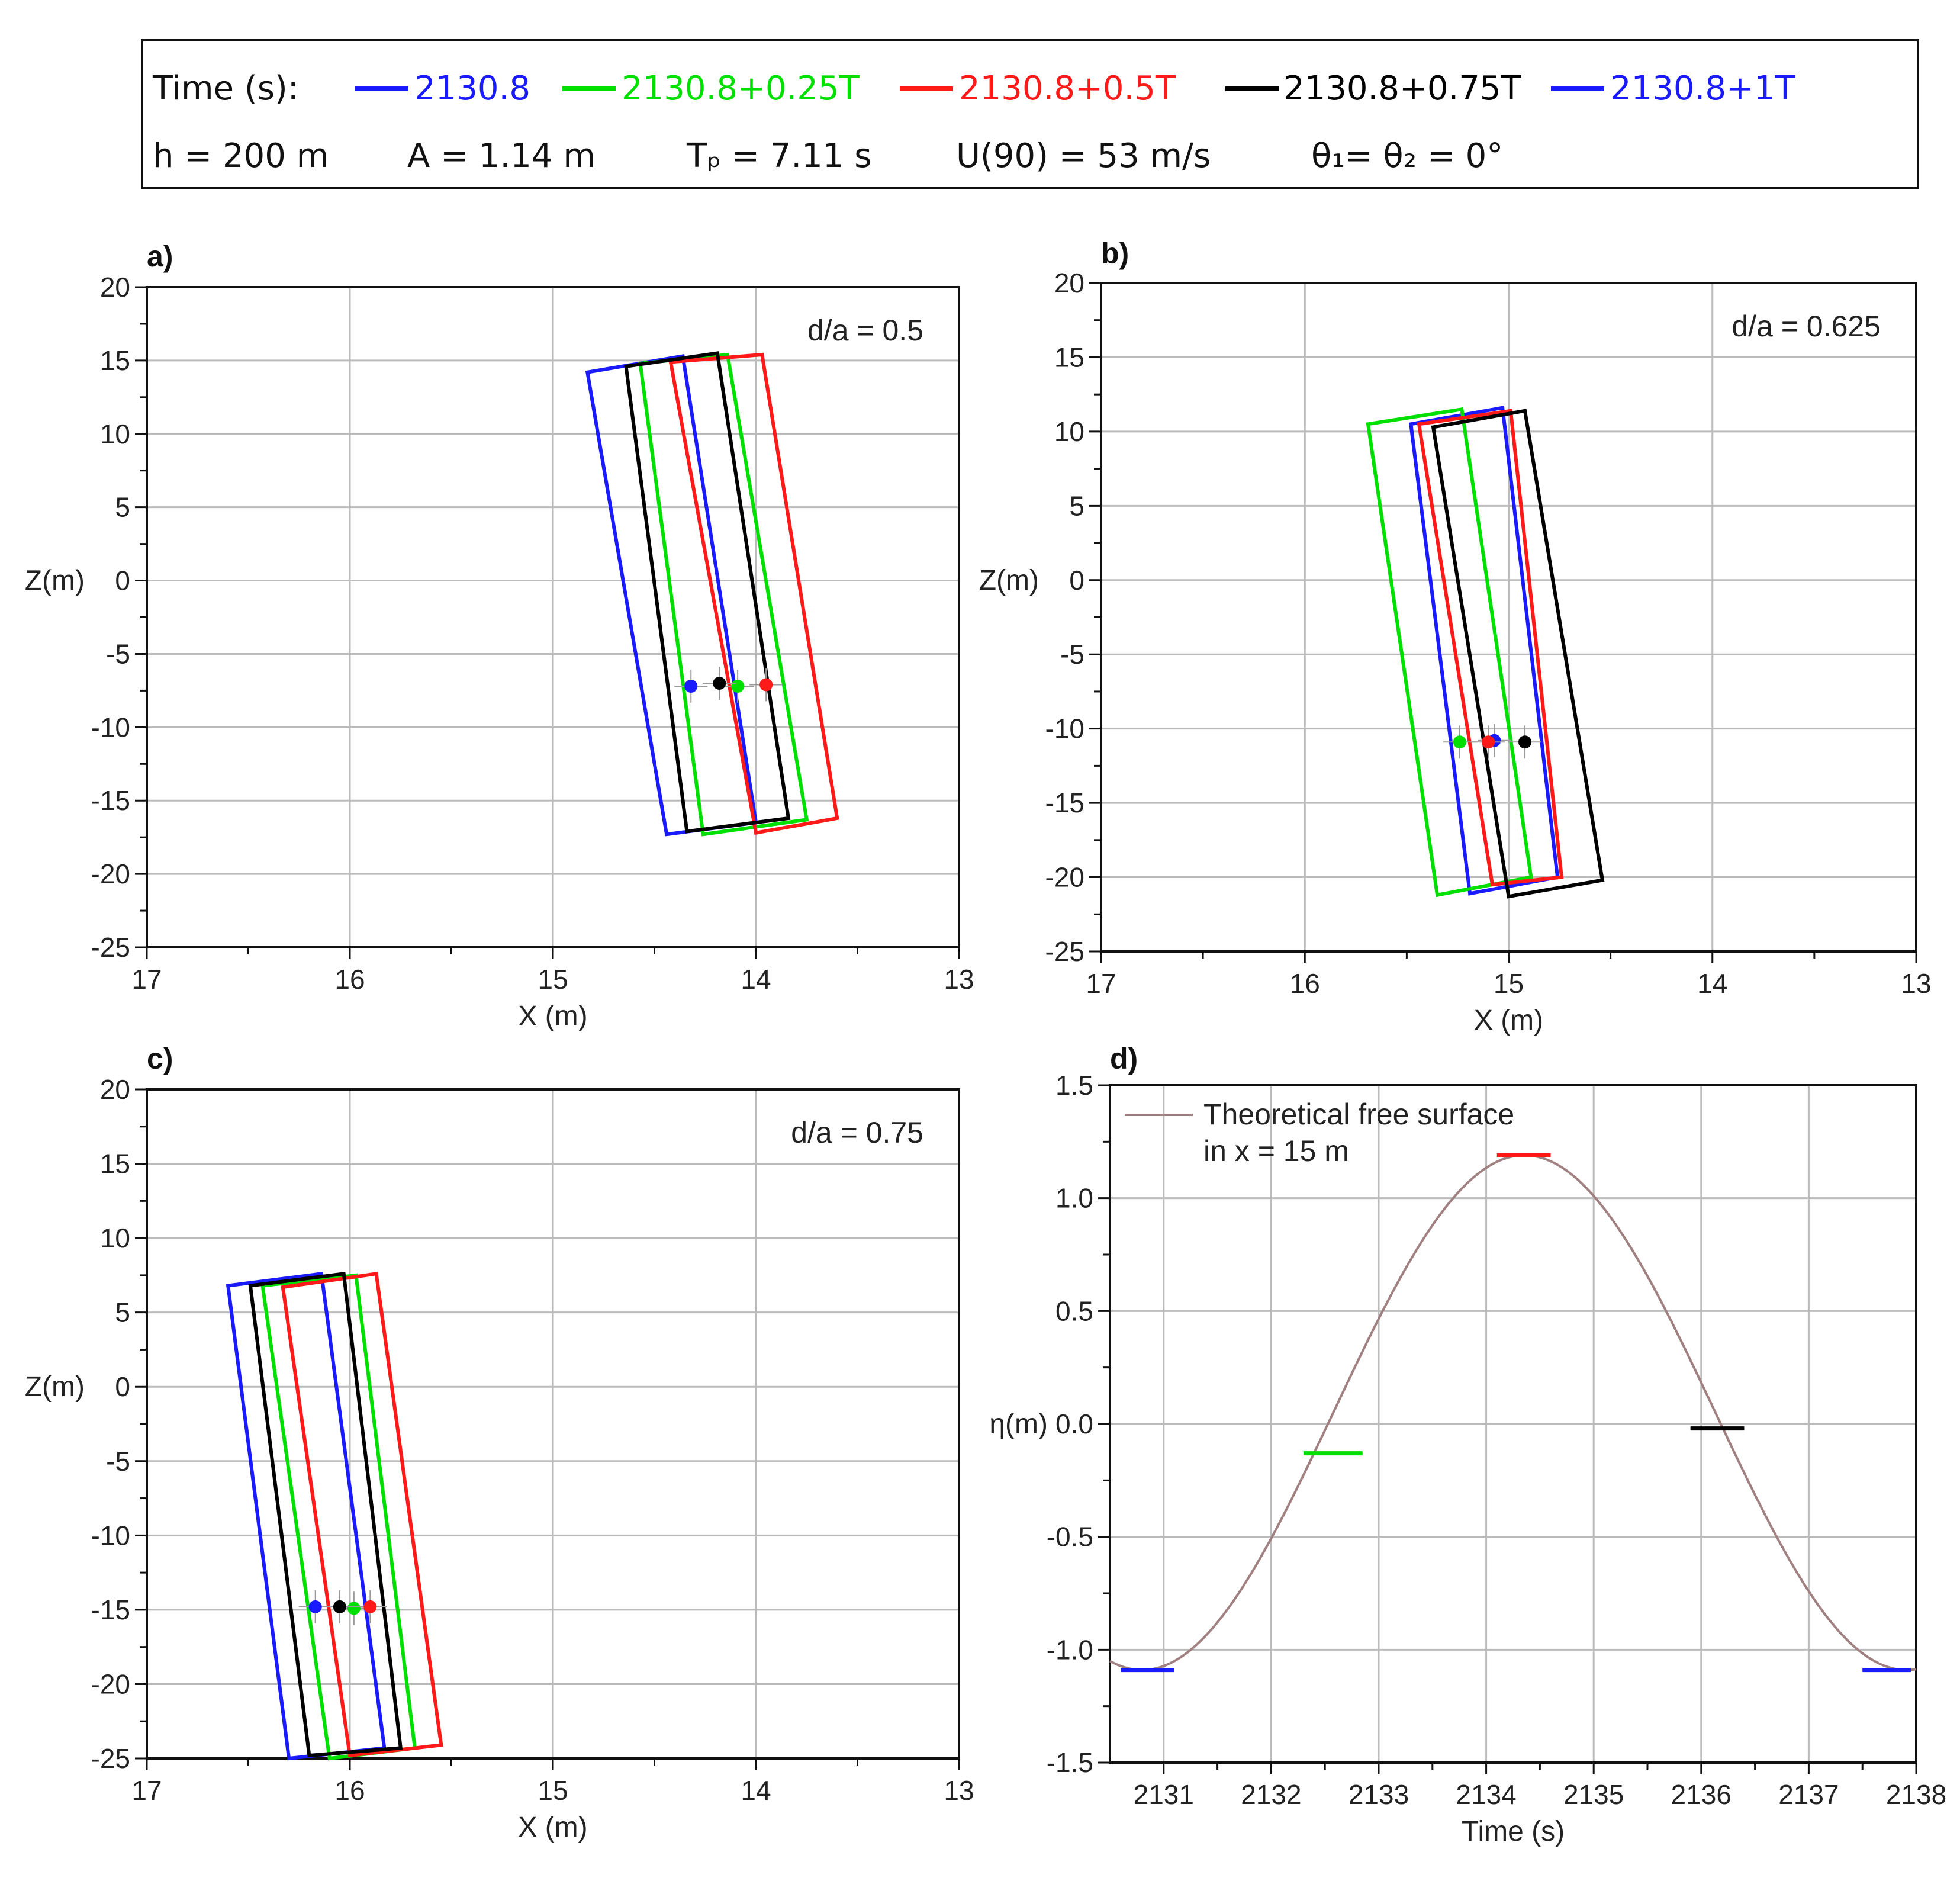  Describe the element at coordinates (1513, 1413) in the screenshot. I see `theory-curve` at that location.